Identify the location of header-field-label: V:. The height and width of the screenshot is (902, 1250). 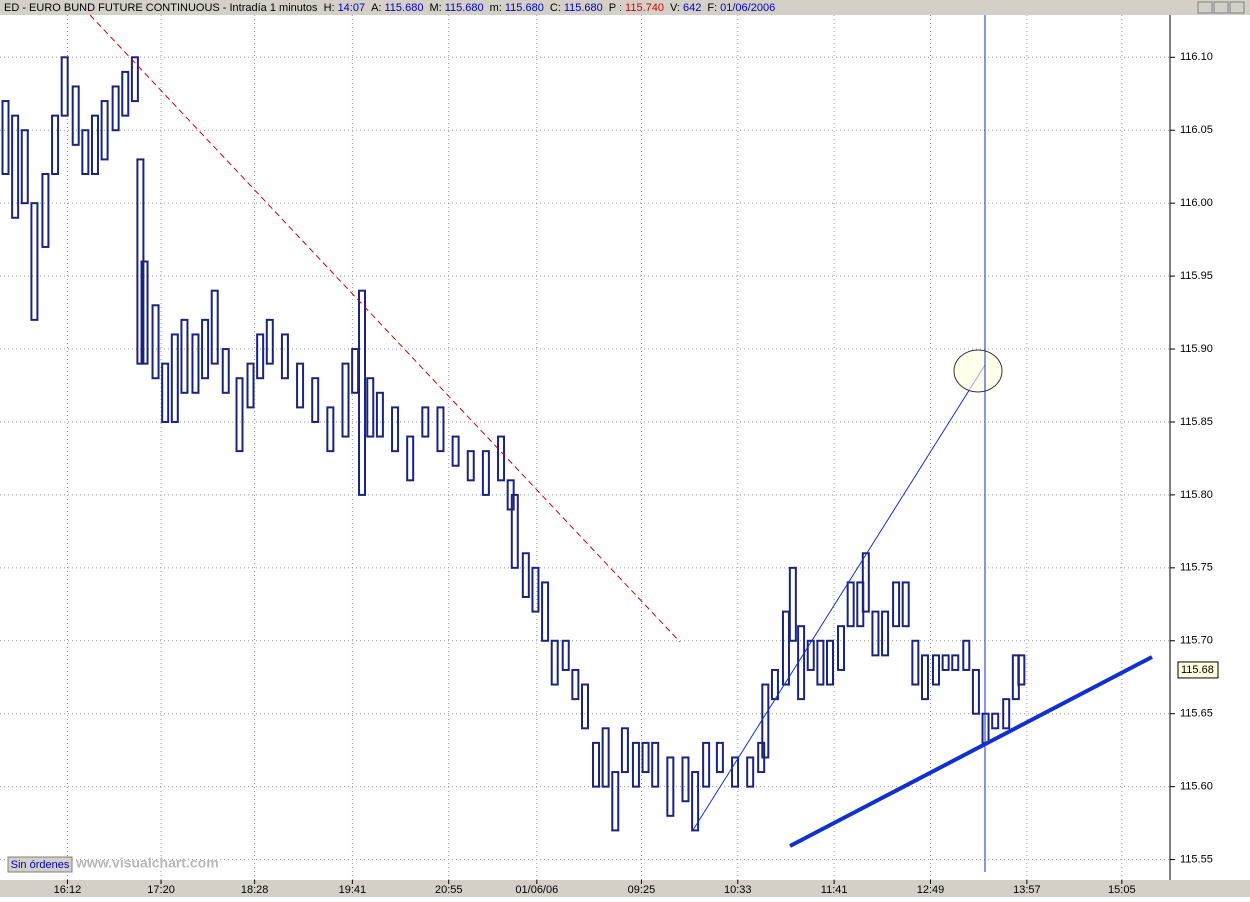
(675, 8).